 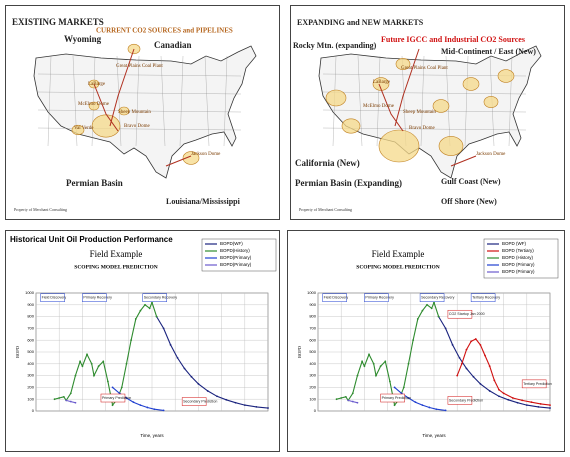 I want to click on y-tick-label: 900, so click(x=312, y=304).